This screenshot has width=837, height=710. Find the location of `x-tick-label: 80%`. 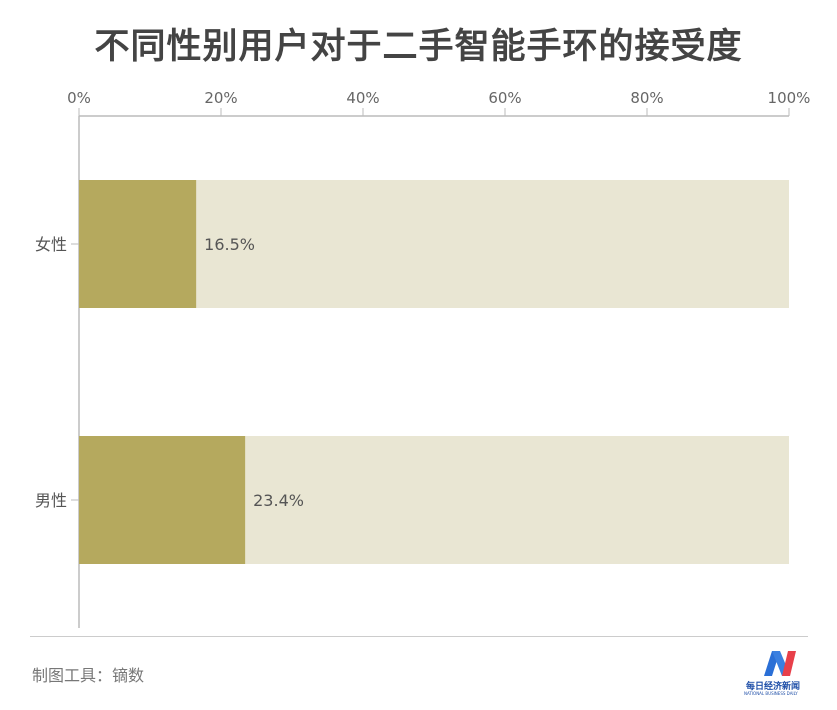

x-tick-label: 80% is located at coordinates (646, 98).